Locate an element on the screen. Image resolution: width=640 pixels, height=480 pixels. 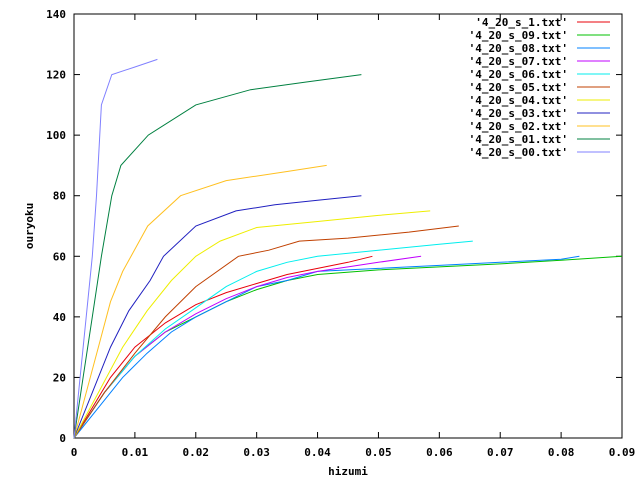
y-tick-label: 100 is located at coordinates (56, 135).